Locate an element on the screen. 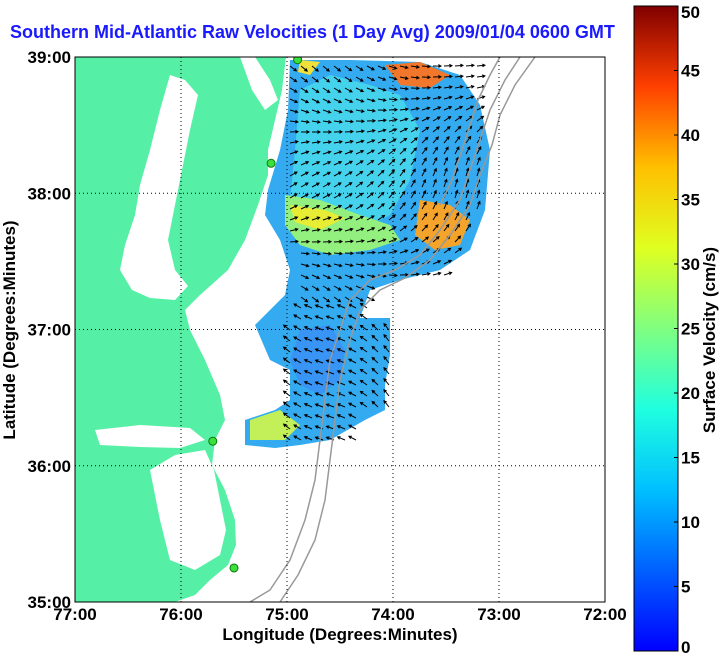  colorbar is located at coordinates (656, 328).